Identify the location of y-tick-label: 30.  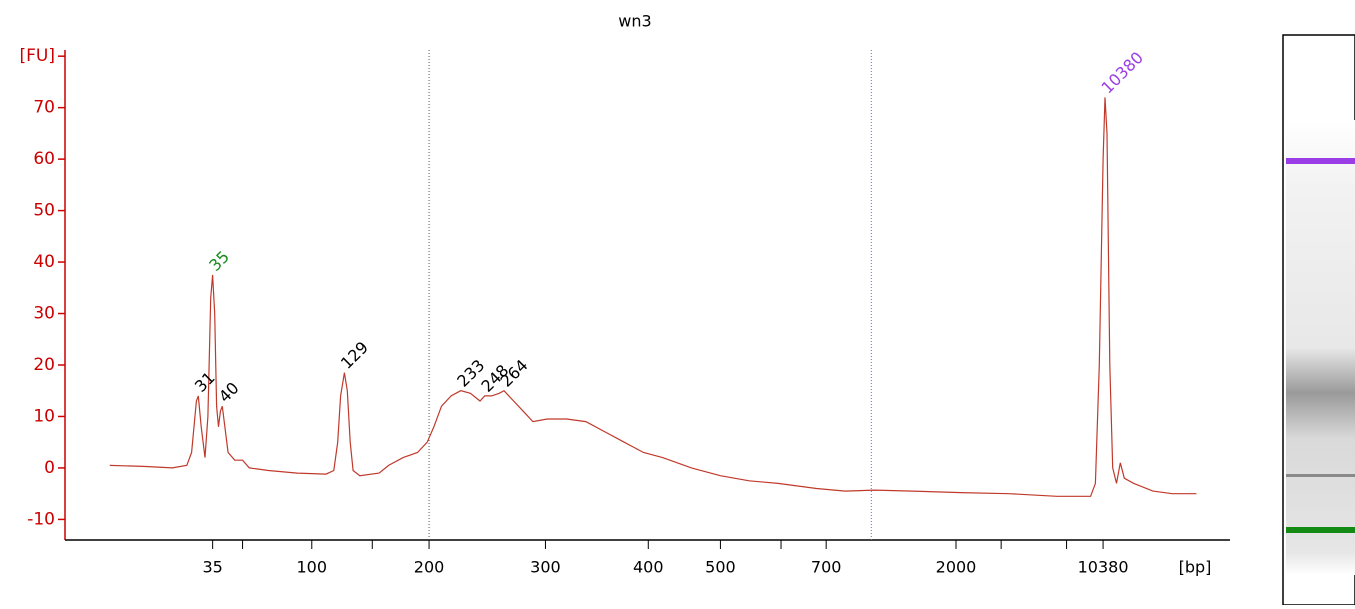
(44, 314).